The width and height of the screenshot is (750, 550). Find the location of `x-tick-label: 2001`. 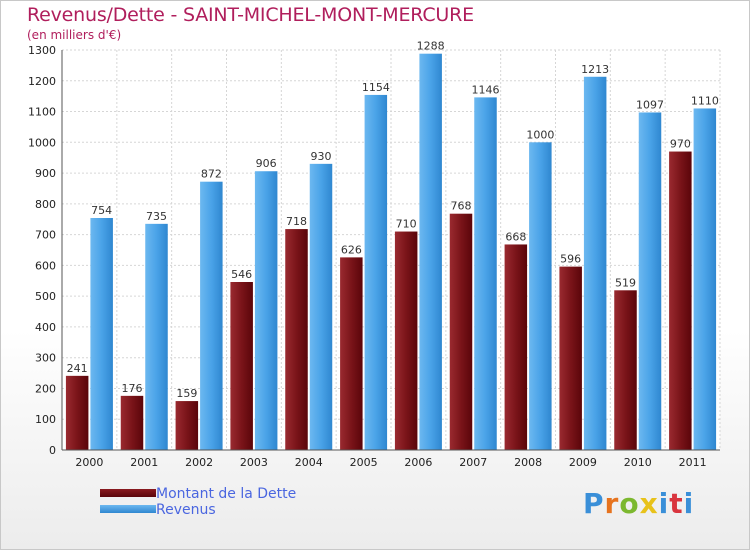

x-tick-label: 2001 is located at coordinates (144, 462).